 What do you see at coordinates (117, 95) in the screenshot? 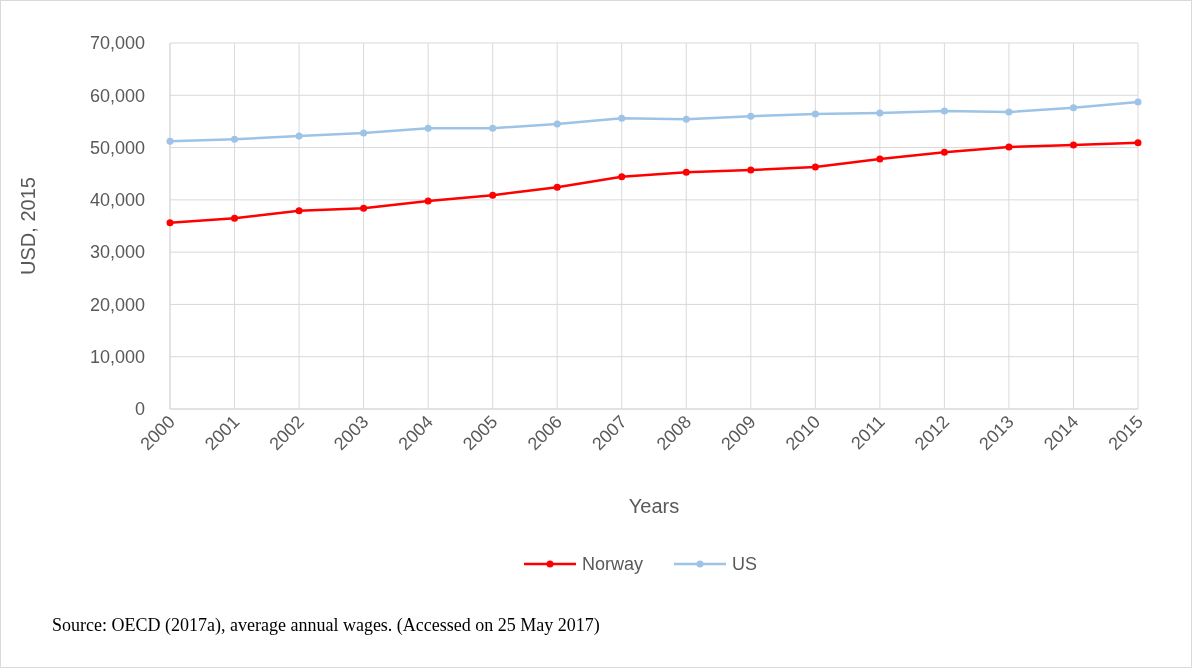
I see `y-tick-label: 60,000` at bounding box center [117, 95].